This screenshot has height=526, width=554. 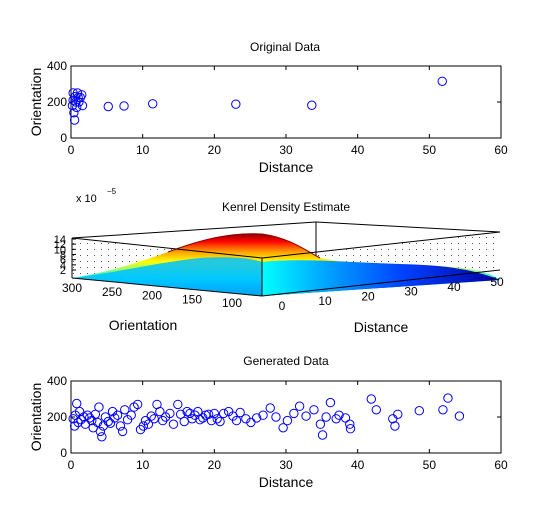 What do you see at coordinates (143, 325) in the screenshot?
I see `kde-orientation-label: Orientation` at bounding box center [143, 325].